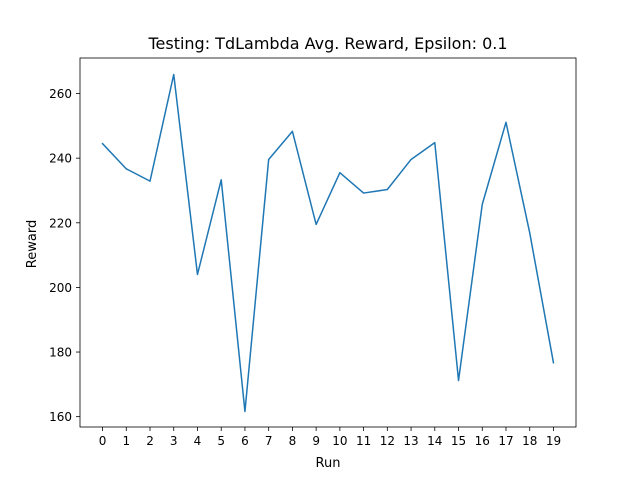 The image size is (640, 480). Describe the element at coordinates (410, 441) in the screenshot. I see `x-tick-label: 13` at that location.